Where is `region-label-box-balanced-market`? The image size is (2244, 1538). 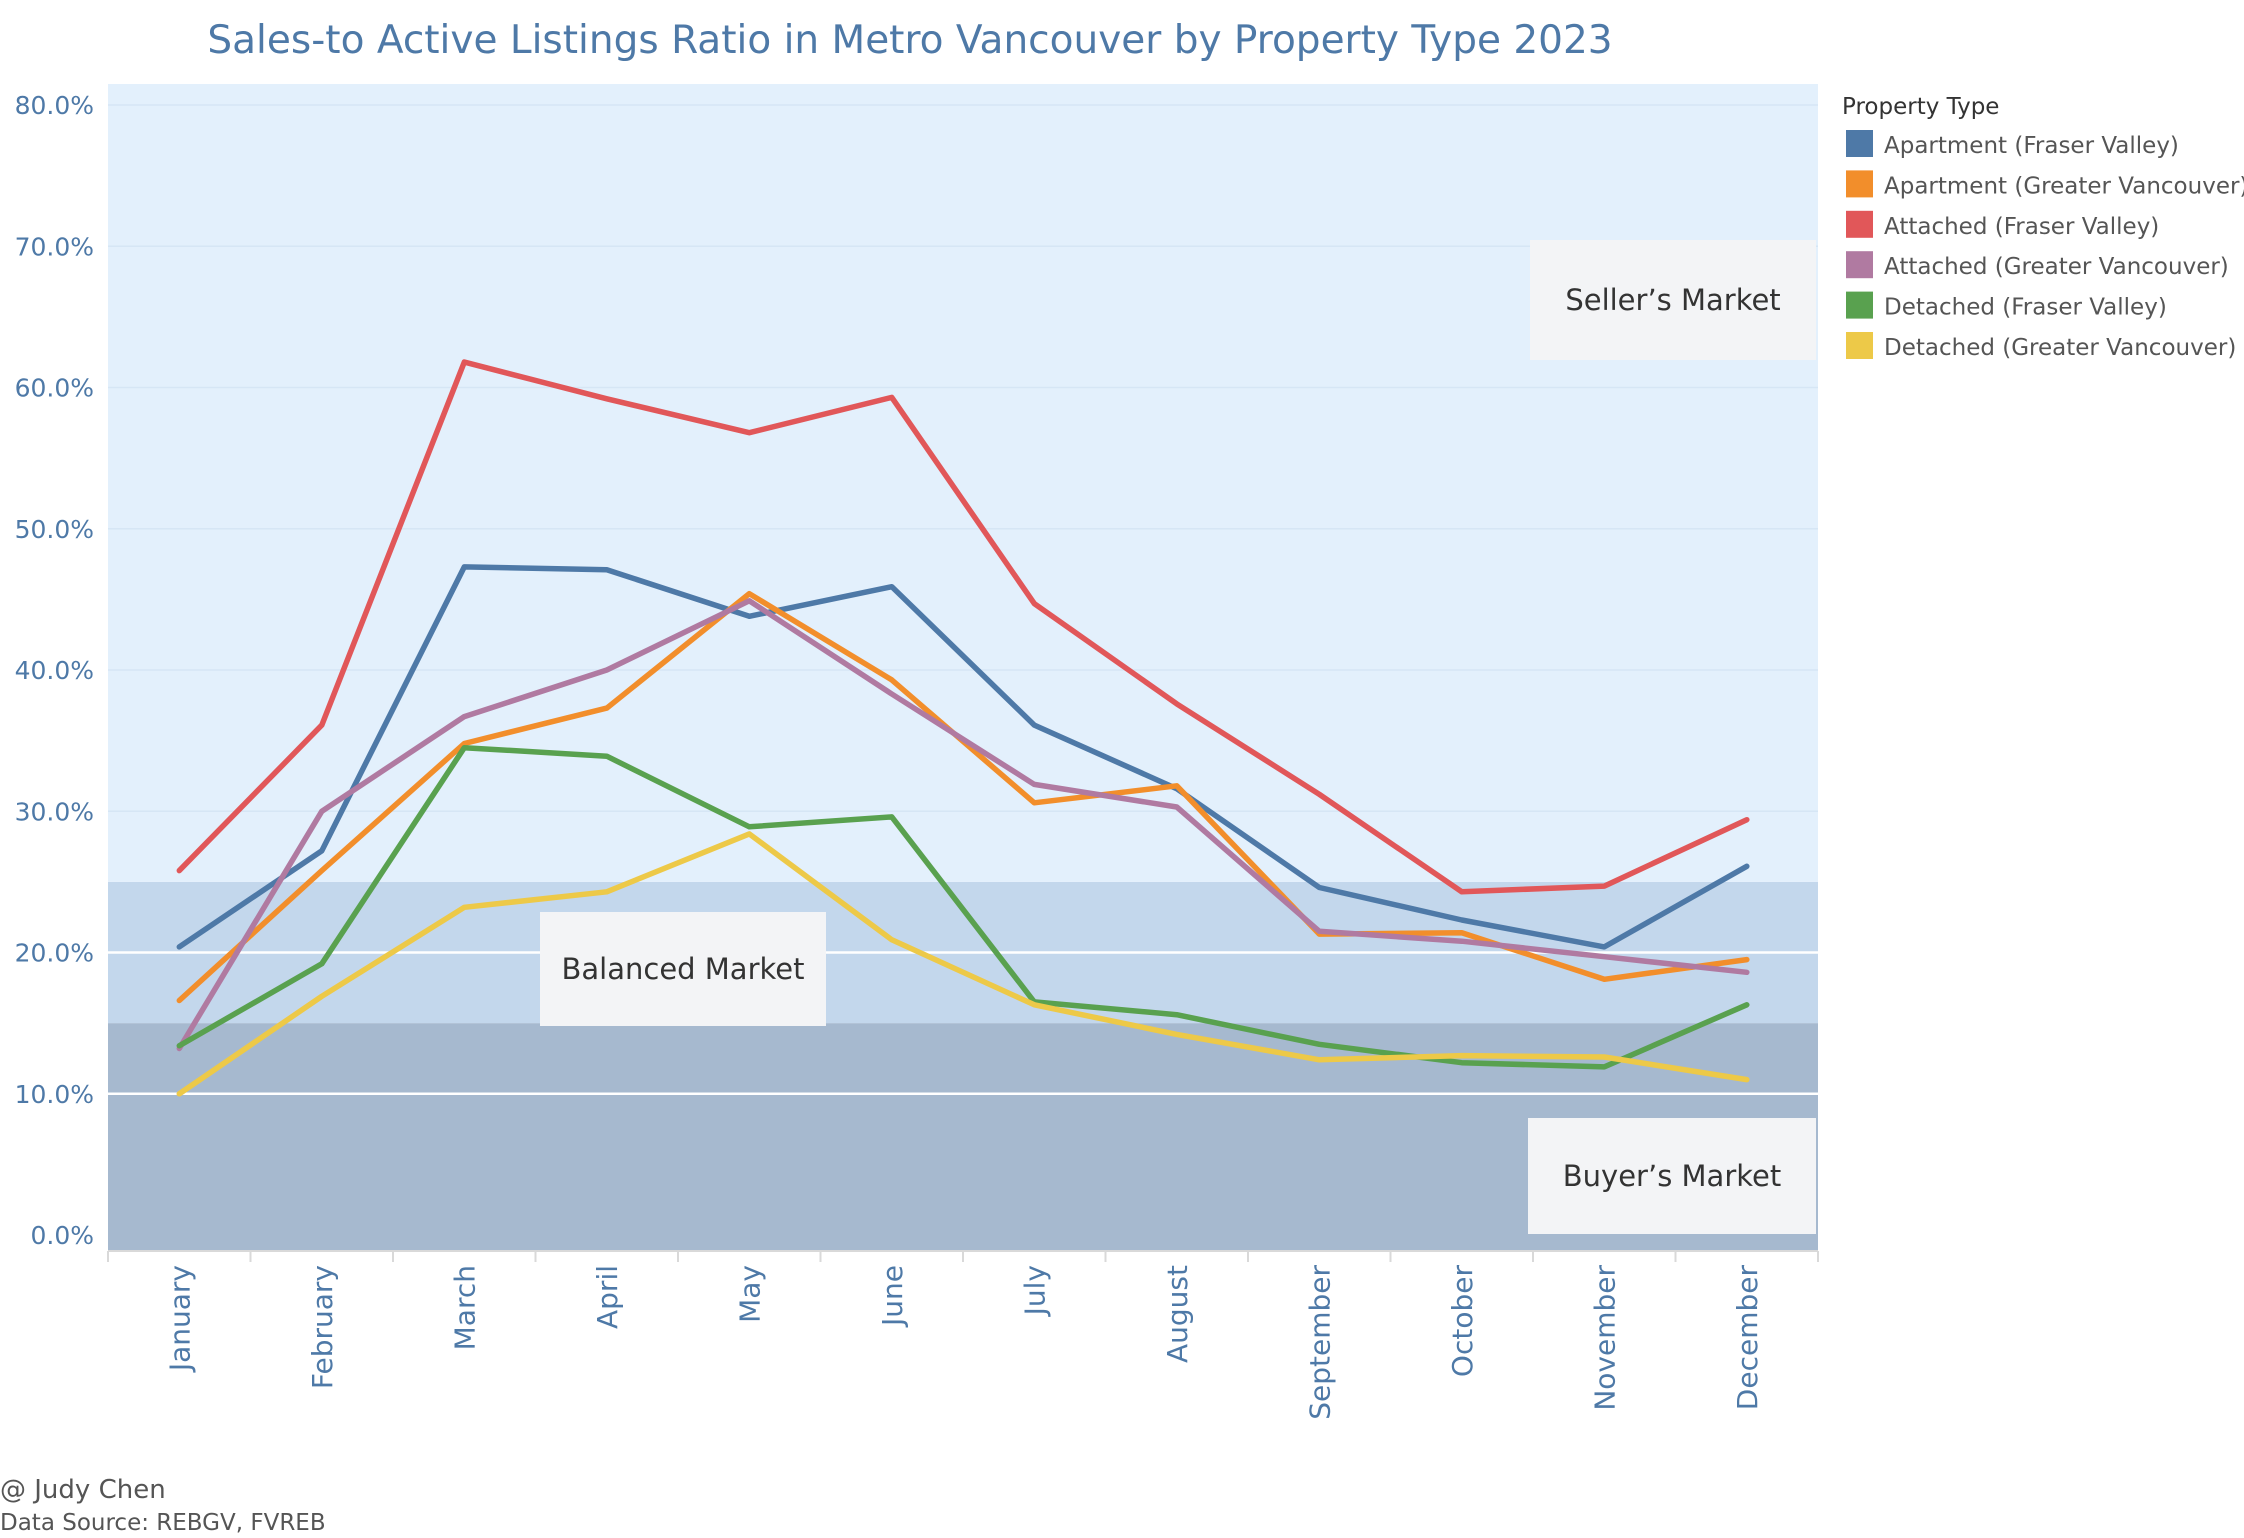 region-label-box-balanced-market is located at coordinates (683, 969).